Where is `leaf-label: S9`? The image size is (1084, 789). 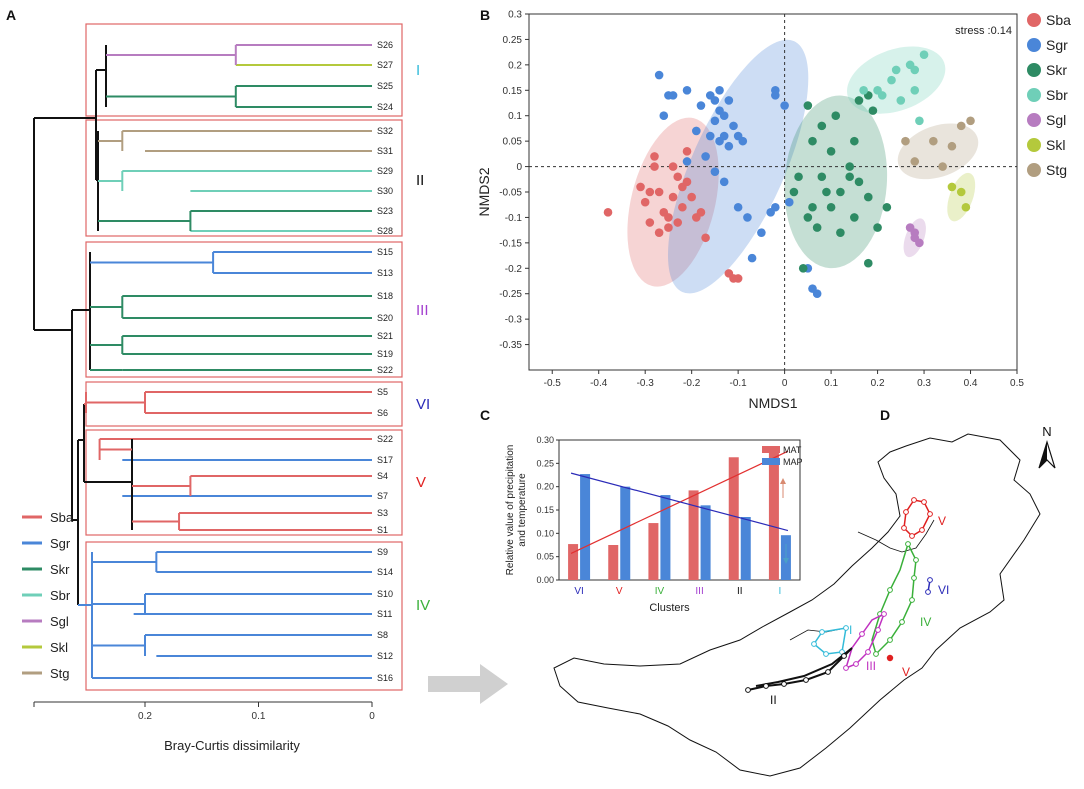
leaf-label: S9 is located at coordinates (382, 552).